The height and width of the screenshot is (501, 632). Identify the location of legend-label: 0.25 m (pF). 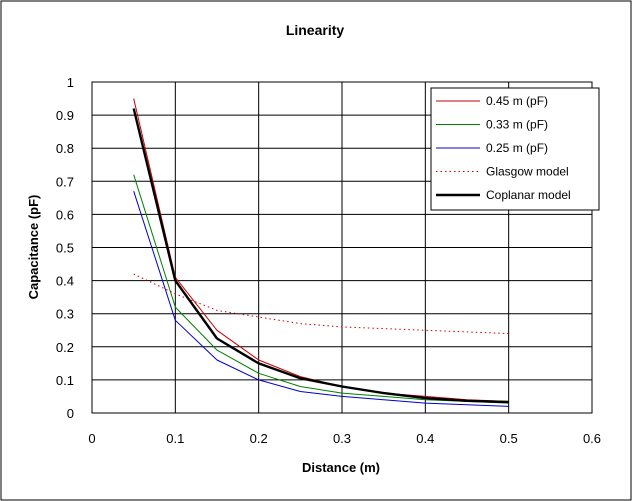
(517, 148).